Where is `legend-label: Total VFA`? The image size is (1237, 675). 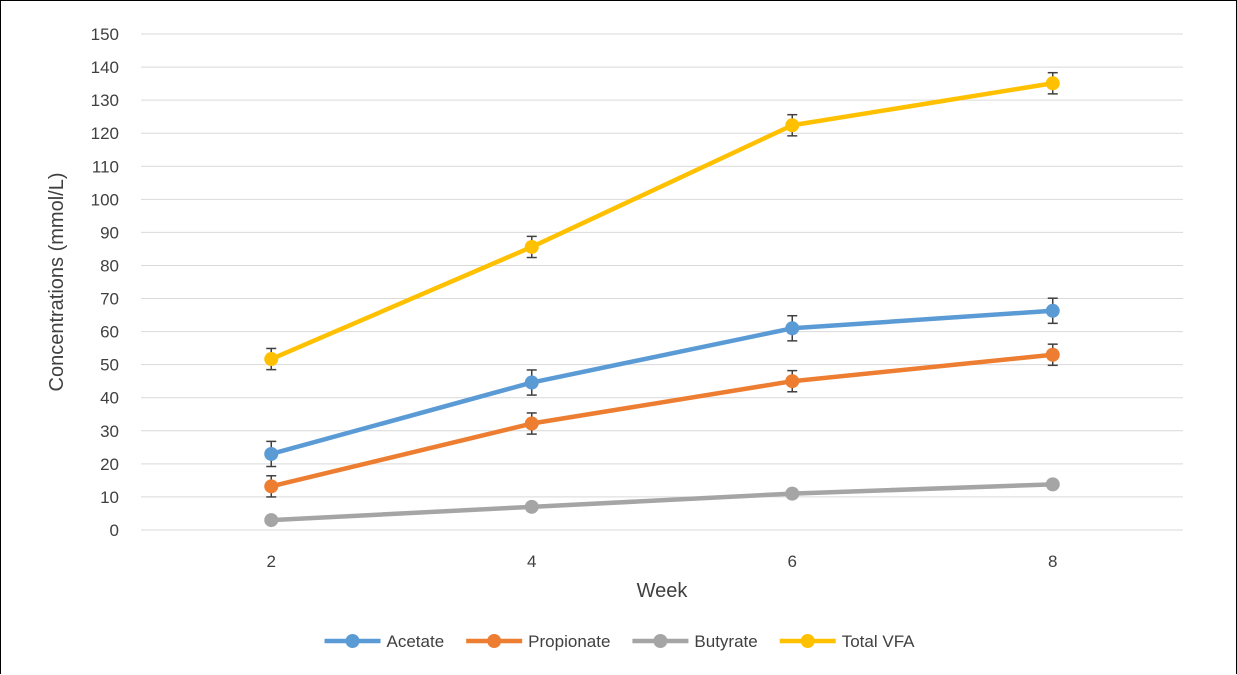 legend-label: Total VFA is located at coordinates (878, 641).